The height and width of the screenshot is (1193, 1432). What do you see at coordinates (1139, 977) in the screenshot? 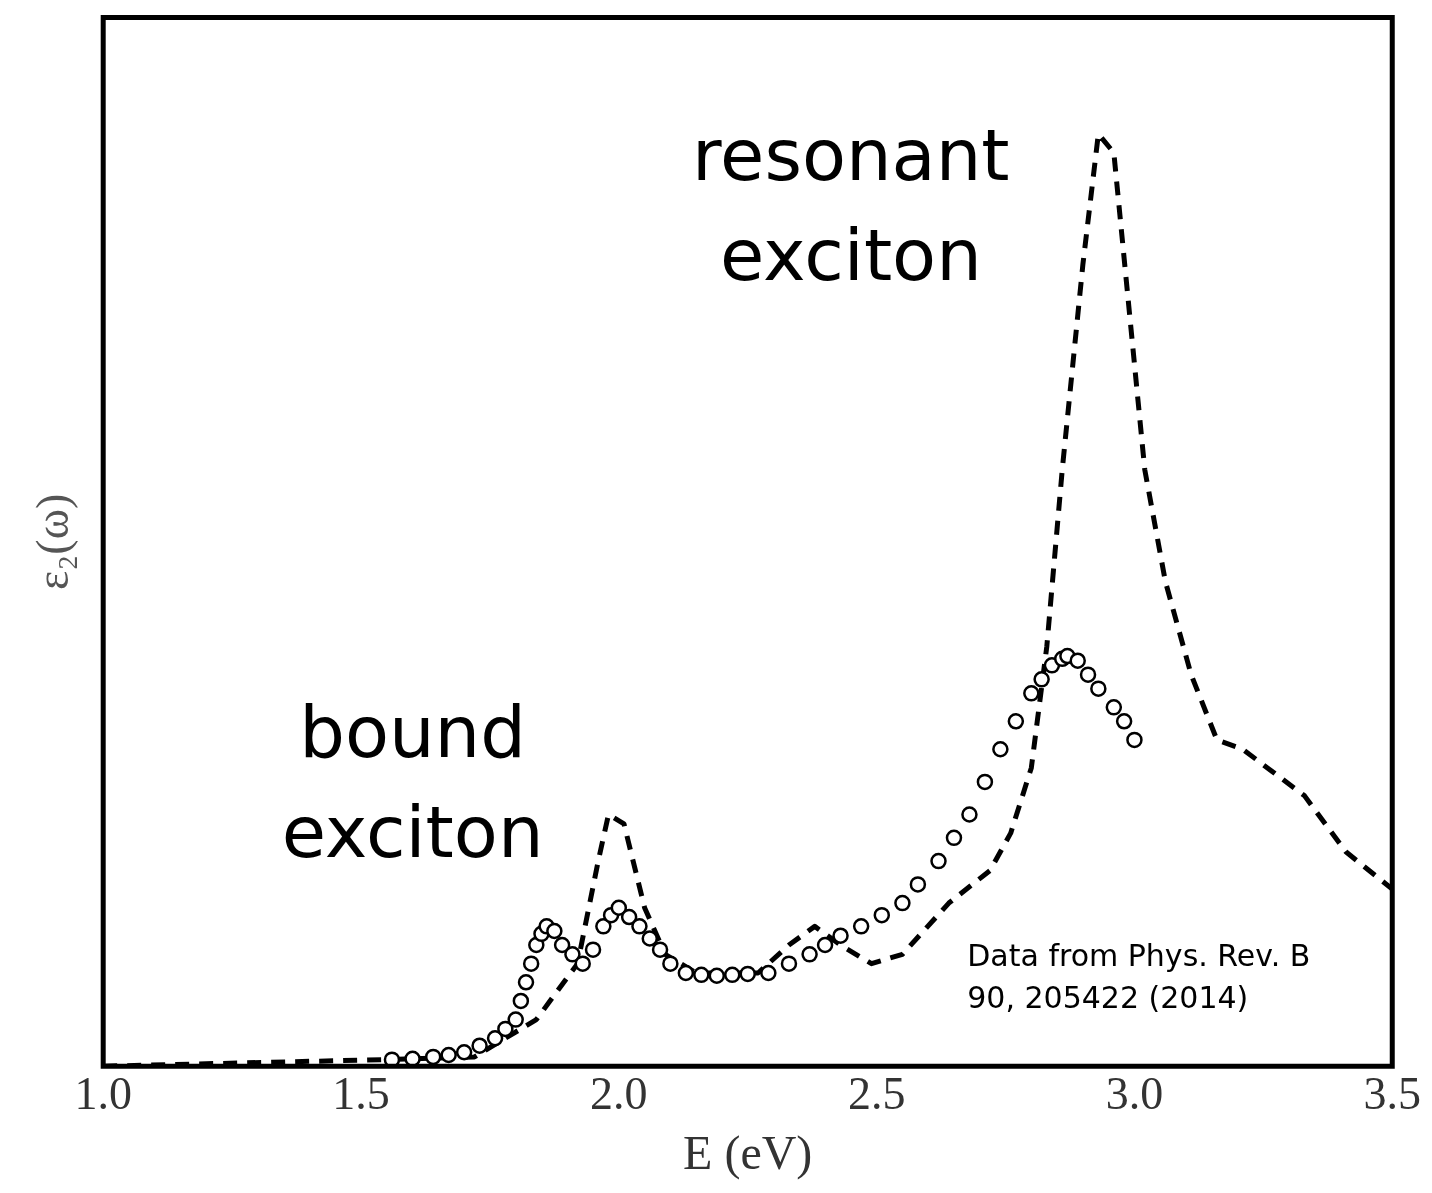
I see `annotation: Data from Phys. Rev. B 90, 205422 (2014)` at bounding box center [1139, 977].